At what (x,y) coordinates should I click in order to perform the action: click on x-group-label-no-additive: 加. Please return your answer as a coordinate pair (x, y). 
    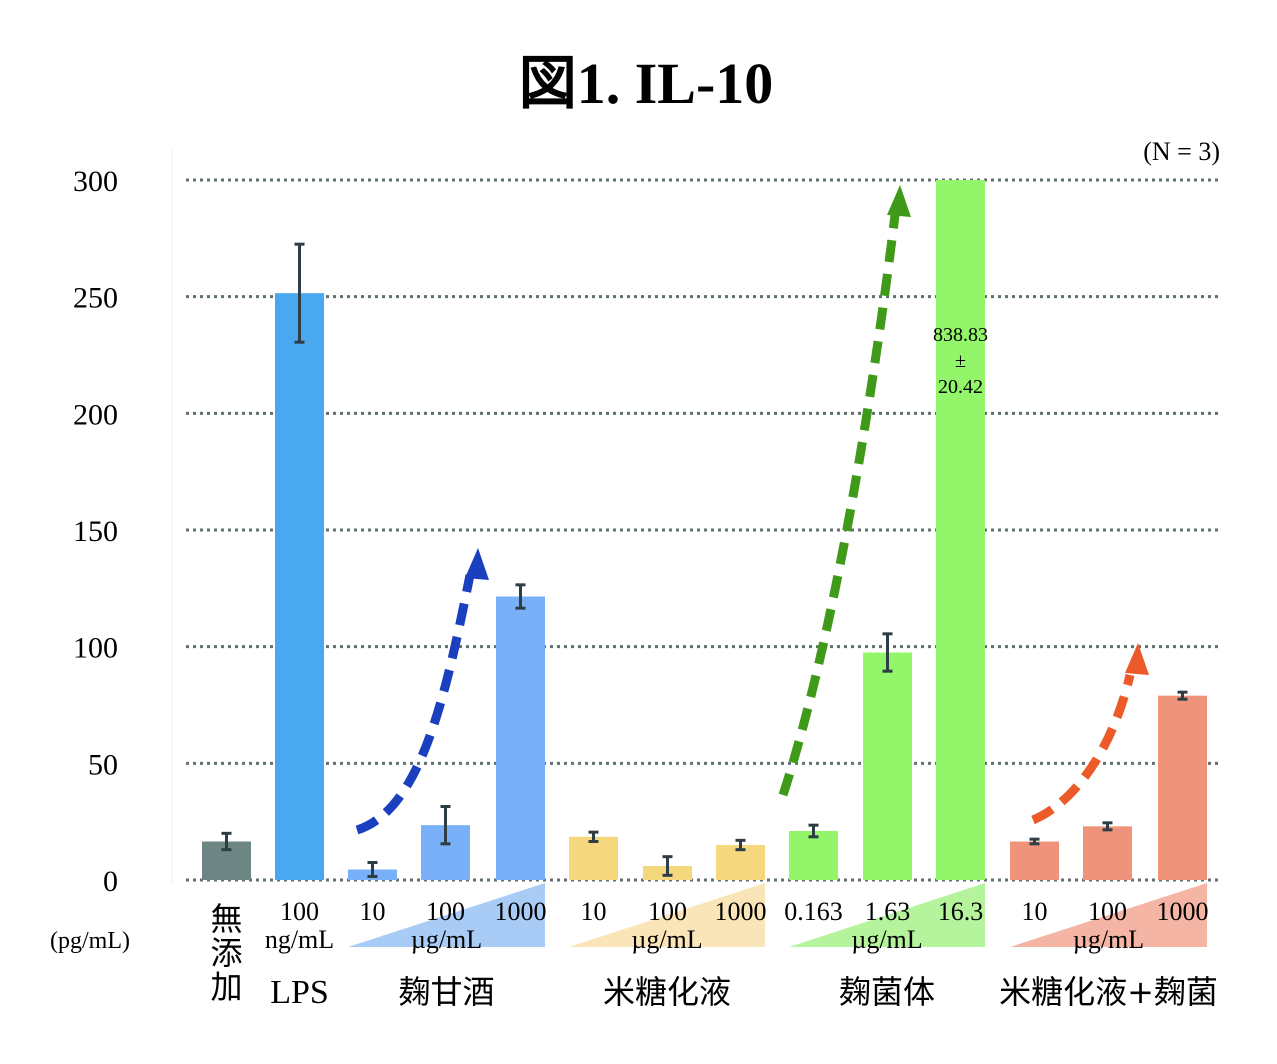
    Looking at the image, I should click on (226, 987).